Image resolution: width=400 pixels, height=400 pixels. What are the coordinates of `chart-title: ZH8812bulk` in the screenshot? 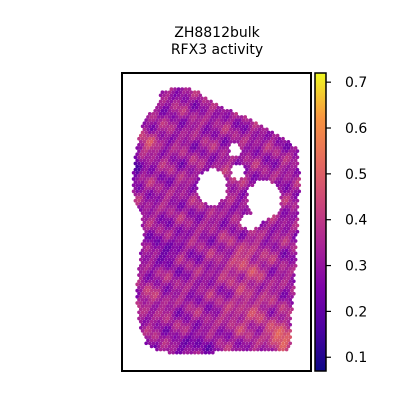 It's located at (217, 33).